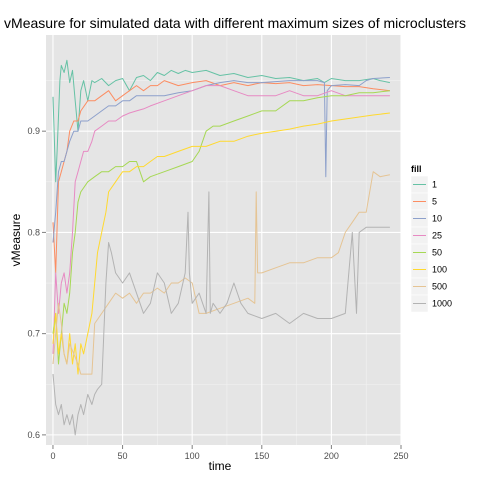  What do you see at coordinates (439, 287) in the screenshot?
I see `legend-label-500: 500` at bounding box center [439, 287].